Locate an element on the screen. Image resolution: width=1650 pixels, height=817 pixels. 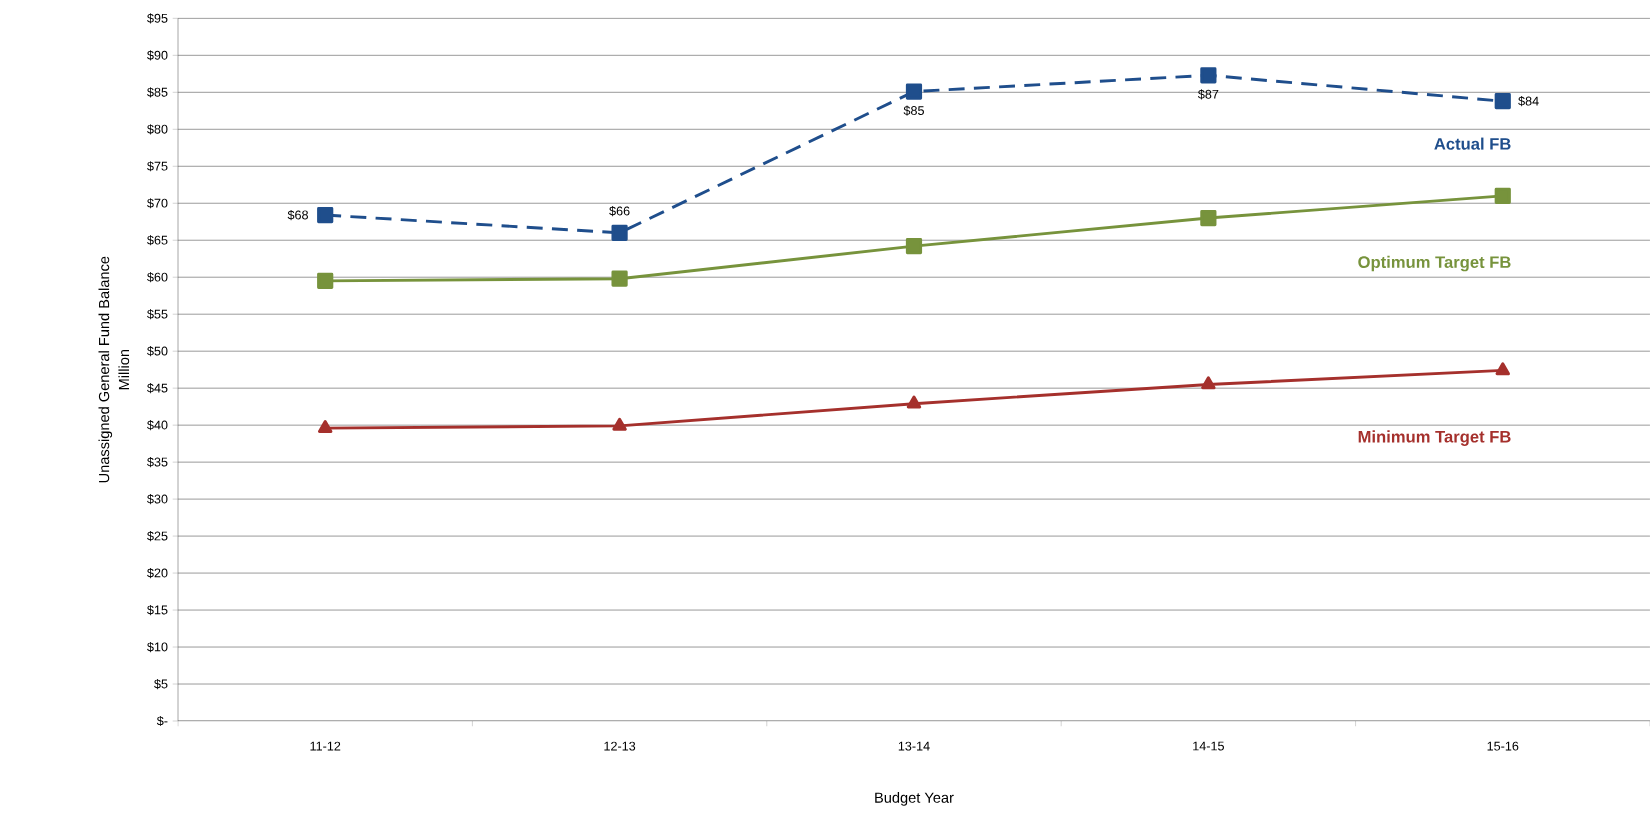
y-tick-label: $65 is located at coordinates (157, 240).